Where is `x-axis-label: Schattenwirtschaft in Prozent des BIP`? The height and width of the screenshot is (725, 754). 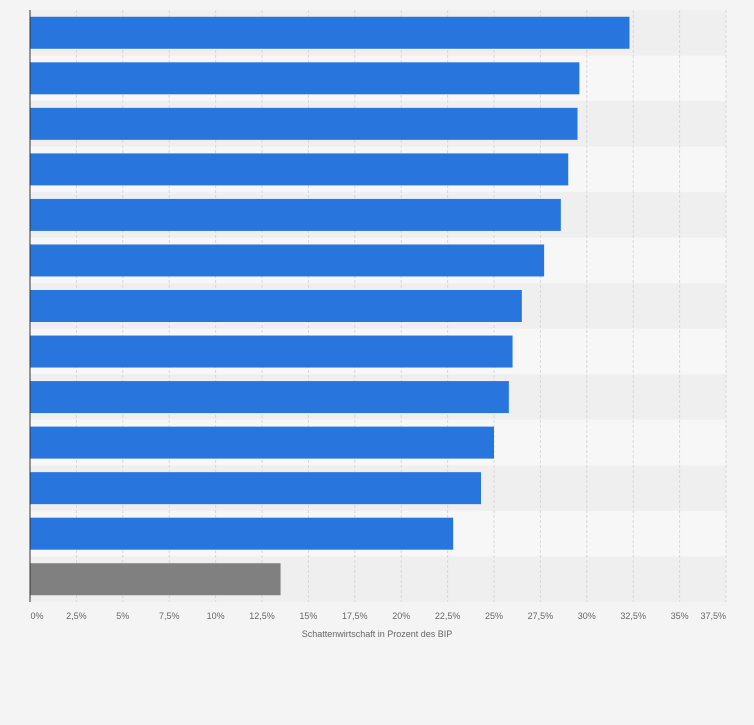 x-axis-label: Schattenwirtschaft in Prozent des BIP is located at coordinates (377, 634).